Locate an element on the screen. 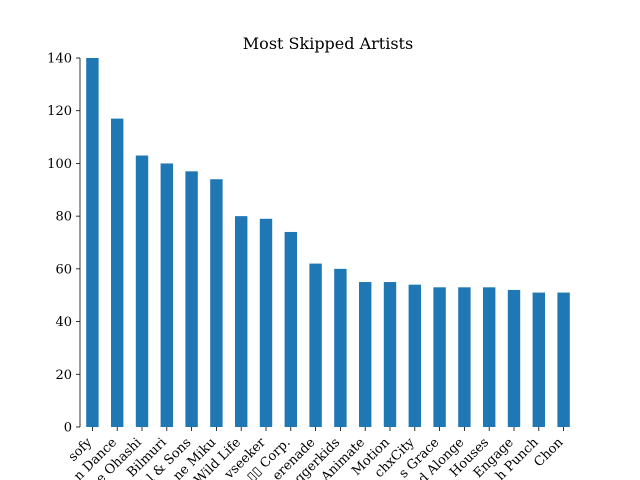 The height and width of the screenshot is (480, 640). y-tick-label-7: 140 is located at coordinates (59, 59).